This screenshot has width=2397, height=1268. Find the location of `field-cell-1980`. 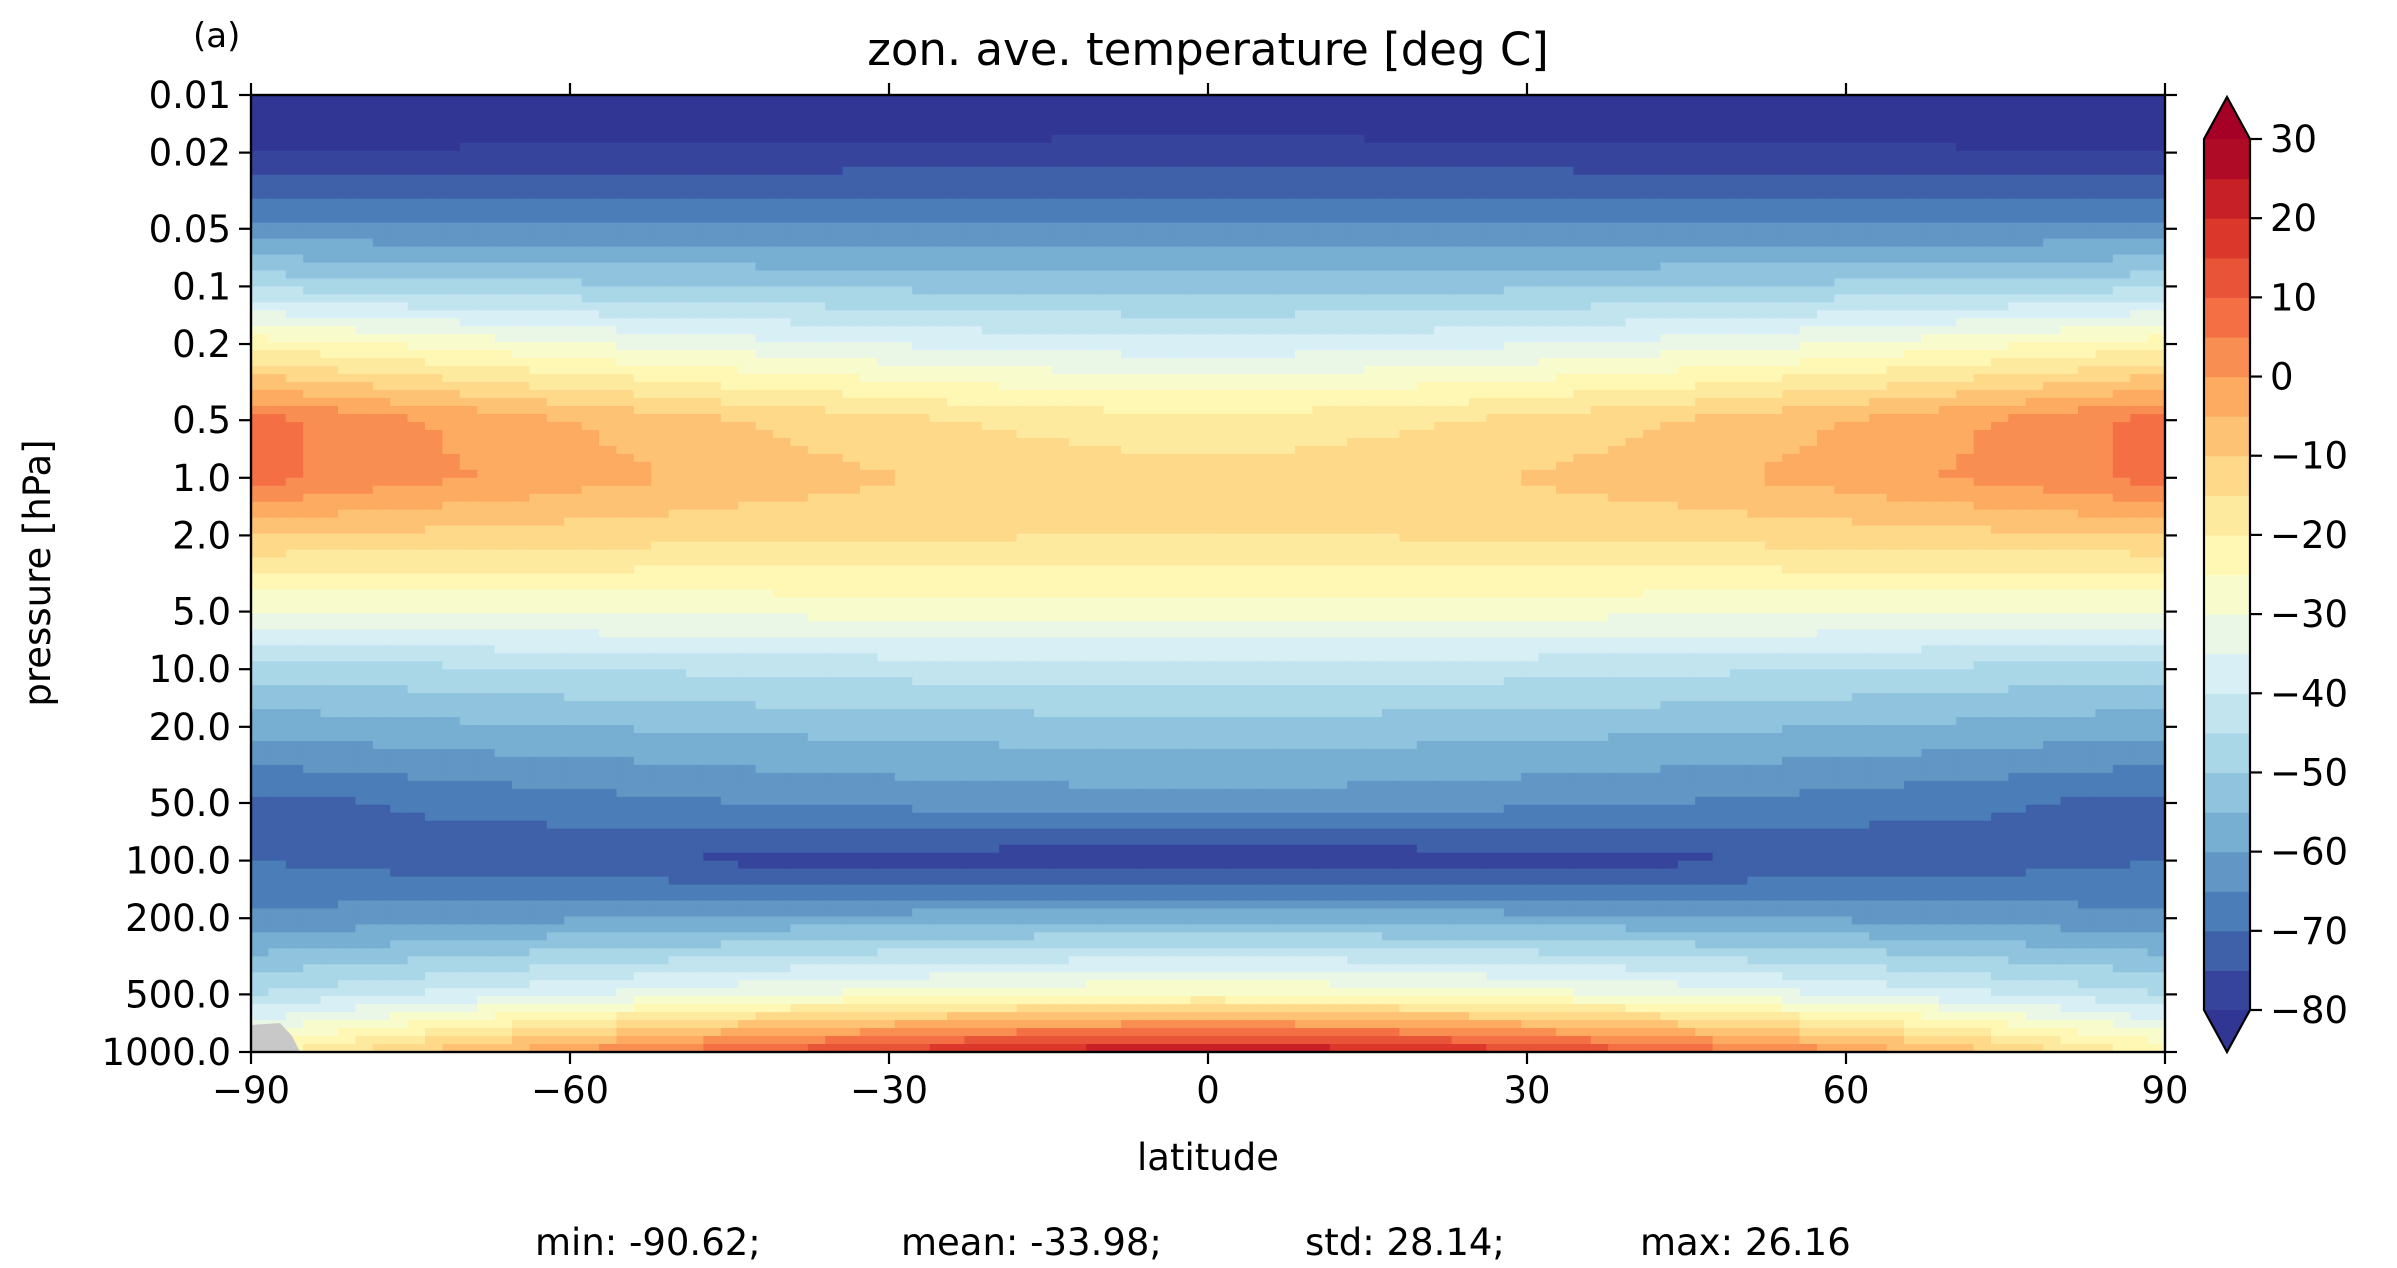

field-cell-1980 is located at coordinates (260, 243).